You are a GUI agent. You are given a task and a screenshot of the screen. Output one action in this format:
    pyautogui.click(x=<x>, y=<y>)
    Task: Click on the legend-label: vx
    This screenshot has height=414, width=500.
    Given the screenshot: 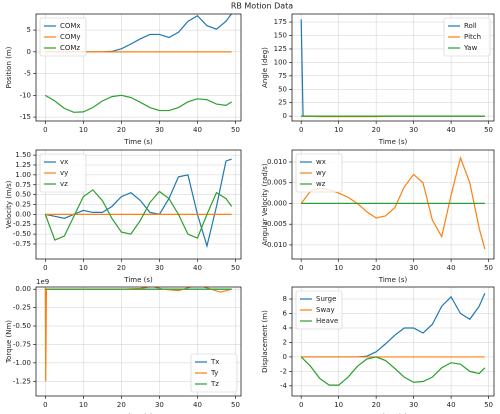 What is the action you would take?
    pyautogui.click(x=64, y=162)
    